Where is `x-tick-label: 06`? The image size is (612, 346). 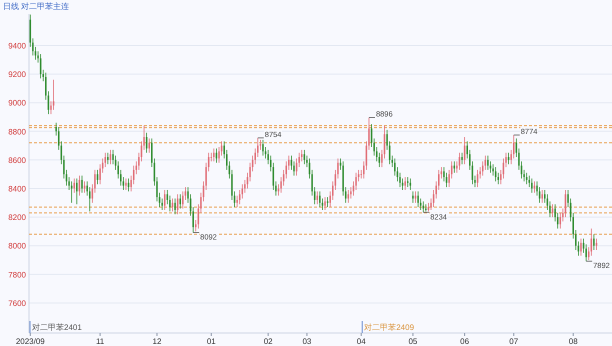
x-tick-label: 06 is located at coordinates (465, 341).